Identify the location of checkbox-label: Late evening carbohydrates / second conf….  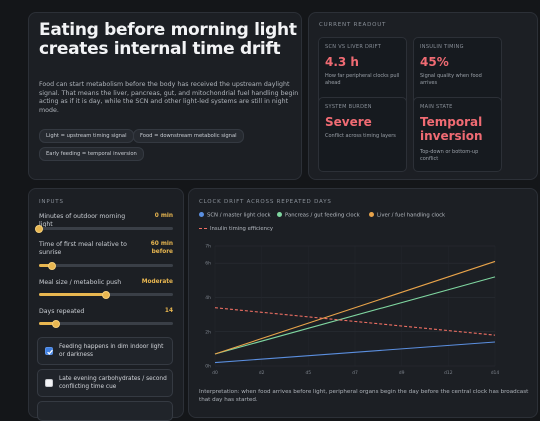
(113, 383).